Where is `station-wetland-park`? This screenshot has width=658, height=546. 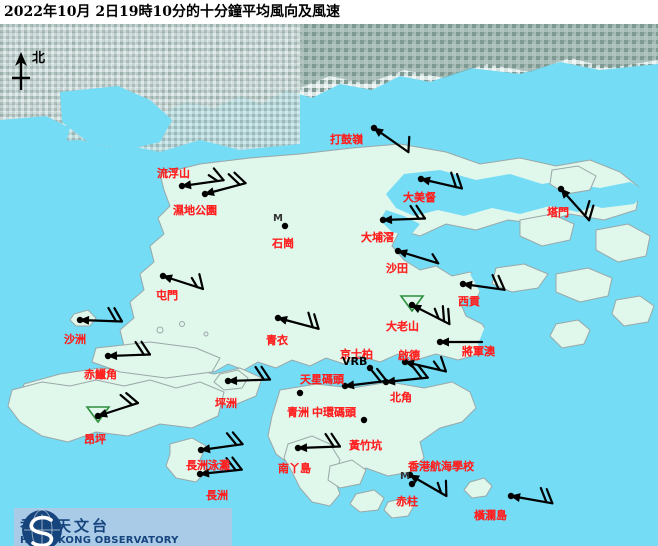
station-wetland-park is located at coordinates (224, 184).